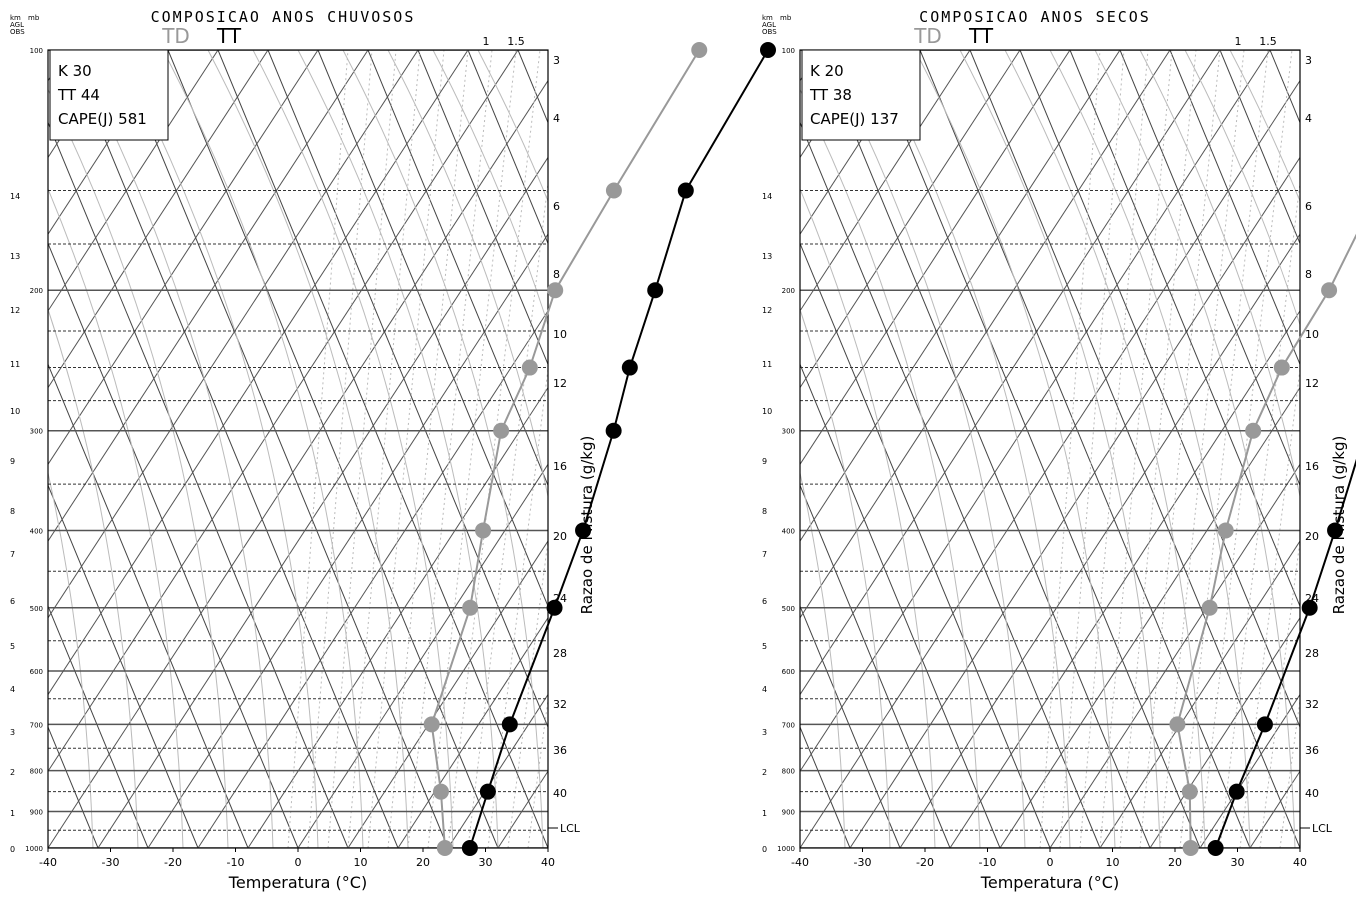  What do you see at coordinates (827, 71) in the screenshot?
I see `info-line: K 20` at bounding box center [827, 71].